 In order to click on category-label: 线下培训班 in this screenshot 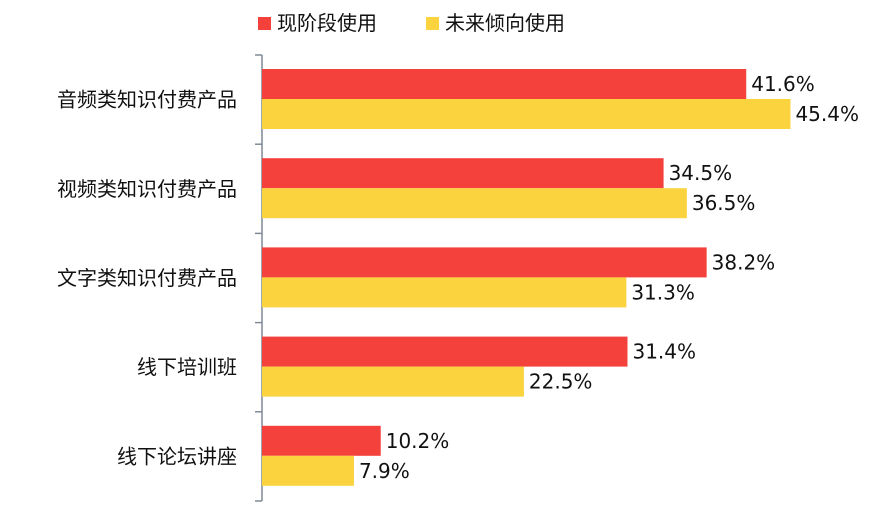, I will do `click(187, 367)`.